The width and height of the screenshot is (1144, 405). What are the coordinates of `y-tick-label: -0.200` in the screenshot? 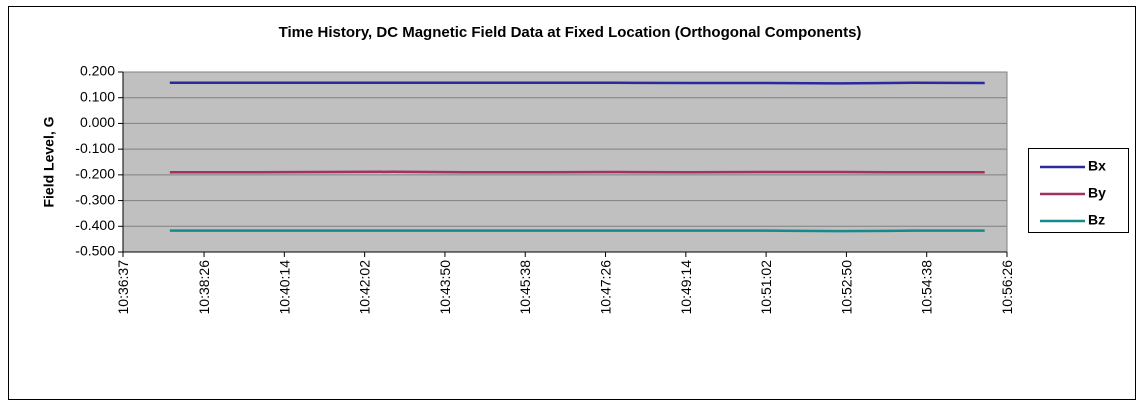 It's located at (95, 174).